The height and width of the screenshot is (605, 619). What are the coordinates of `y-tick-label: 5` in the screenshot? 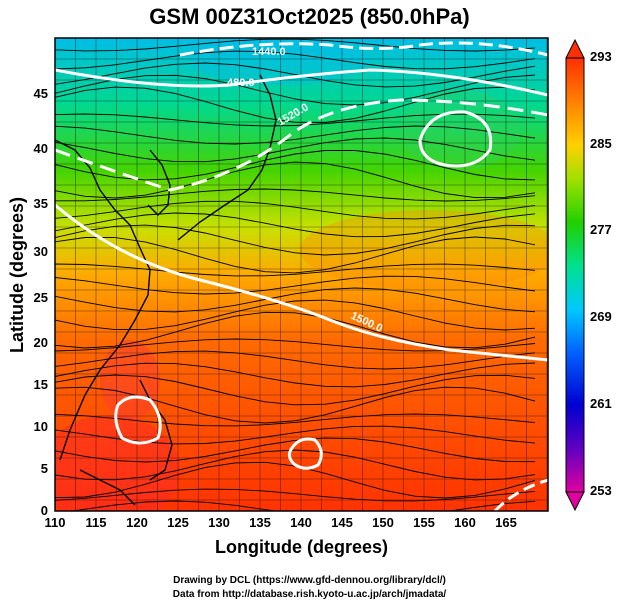 It's located at (44, 468).